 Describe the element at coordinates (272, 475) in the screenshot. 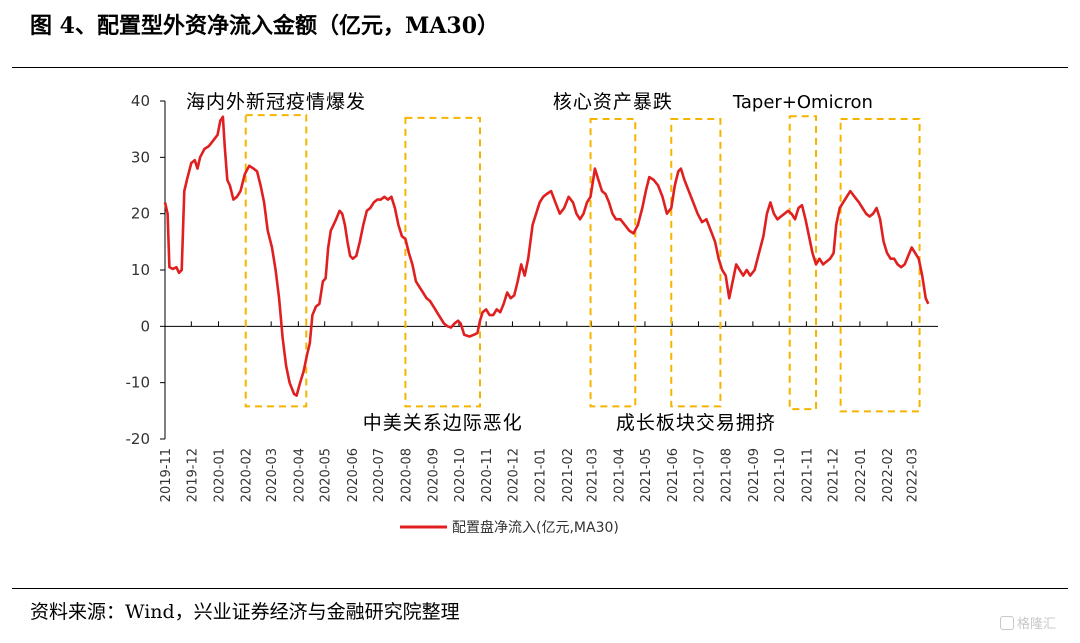

I see `x-tick-label: 2020-03` at that location.